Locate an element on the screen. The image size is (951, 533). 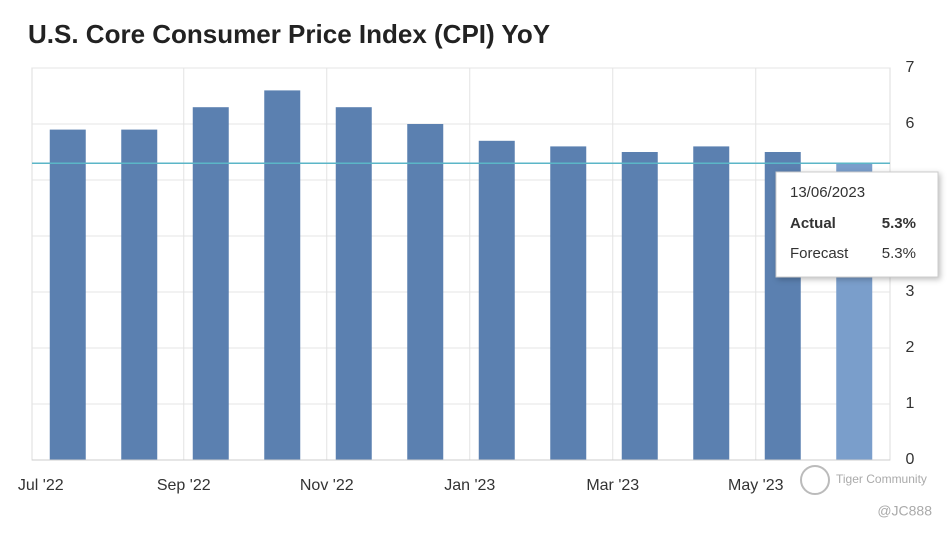
x-tick-label: Jan '23 is located at coordinates (469, 485).